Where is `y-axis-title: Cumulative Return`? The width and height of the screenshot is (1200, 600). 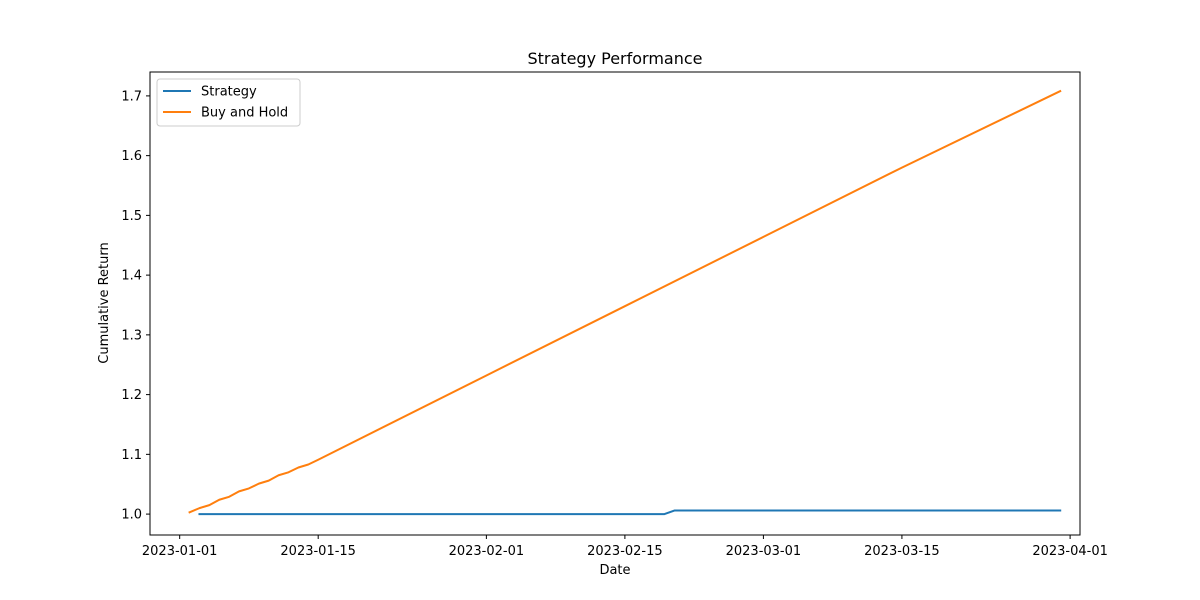
y-axis-title: Cumulative Return is located at coordinates (104, 302).